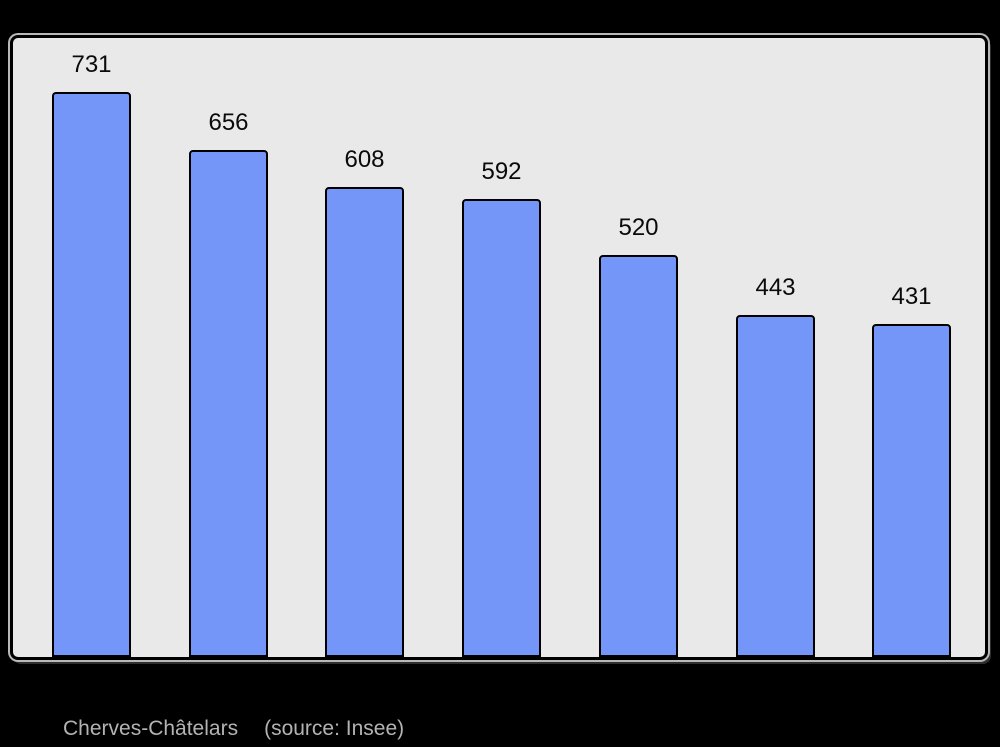  I want to click on bar-value-label: 592, so click(501, 171).